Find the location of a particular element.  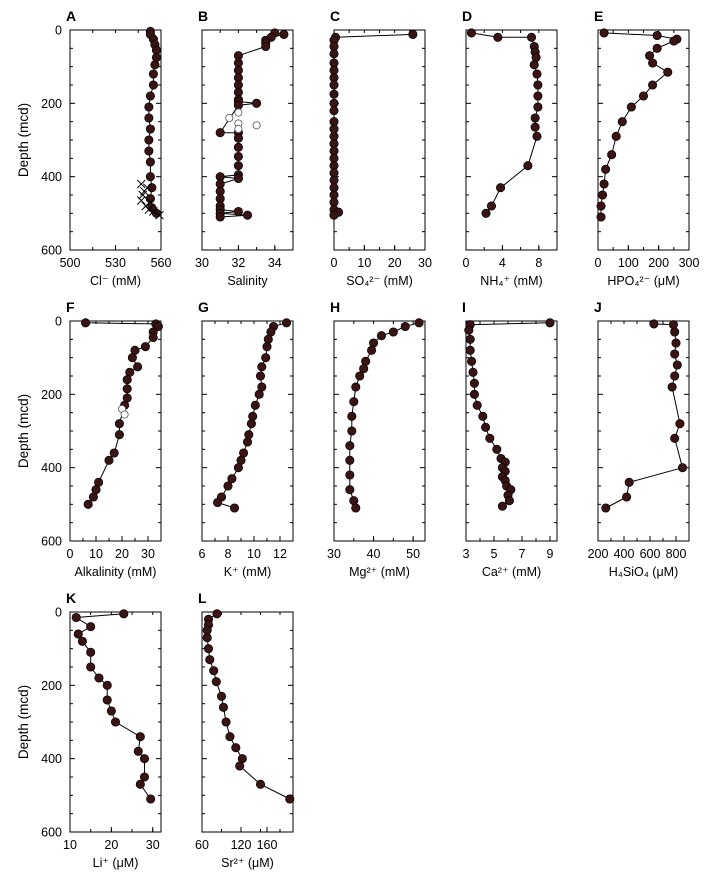

panel-label: H is located at coordinates (335, 307).